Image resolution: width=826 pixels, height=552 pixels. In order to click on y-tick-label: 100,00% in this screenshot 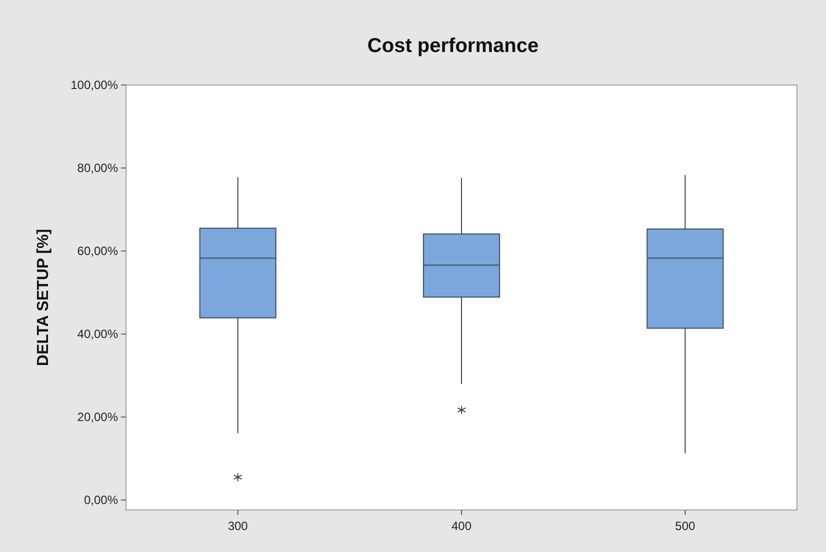, I will do `click(94, 85)`.